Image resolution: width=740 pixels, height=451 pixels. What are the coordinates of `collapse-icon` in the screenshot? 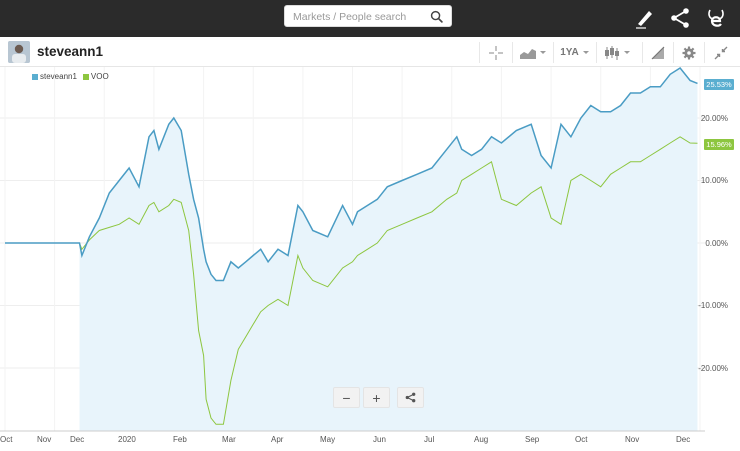 It's located at (720, 52).